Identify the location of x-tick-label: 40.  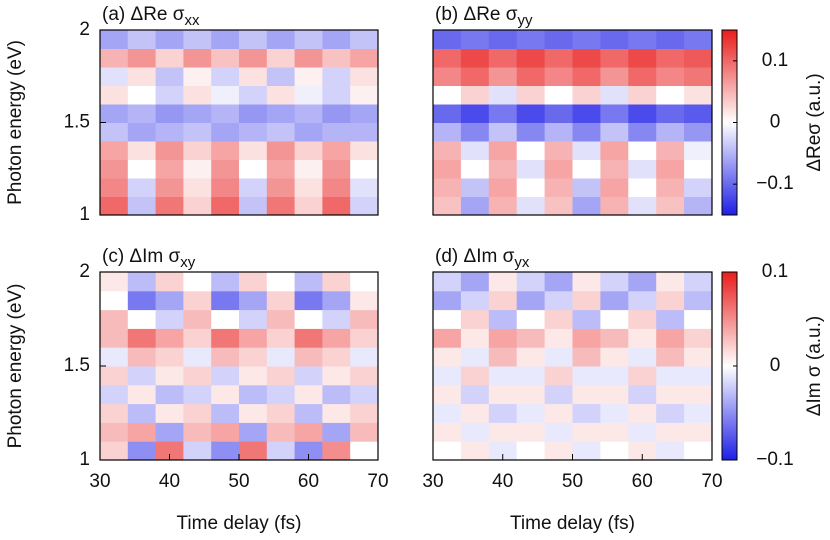
(502, 481).